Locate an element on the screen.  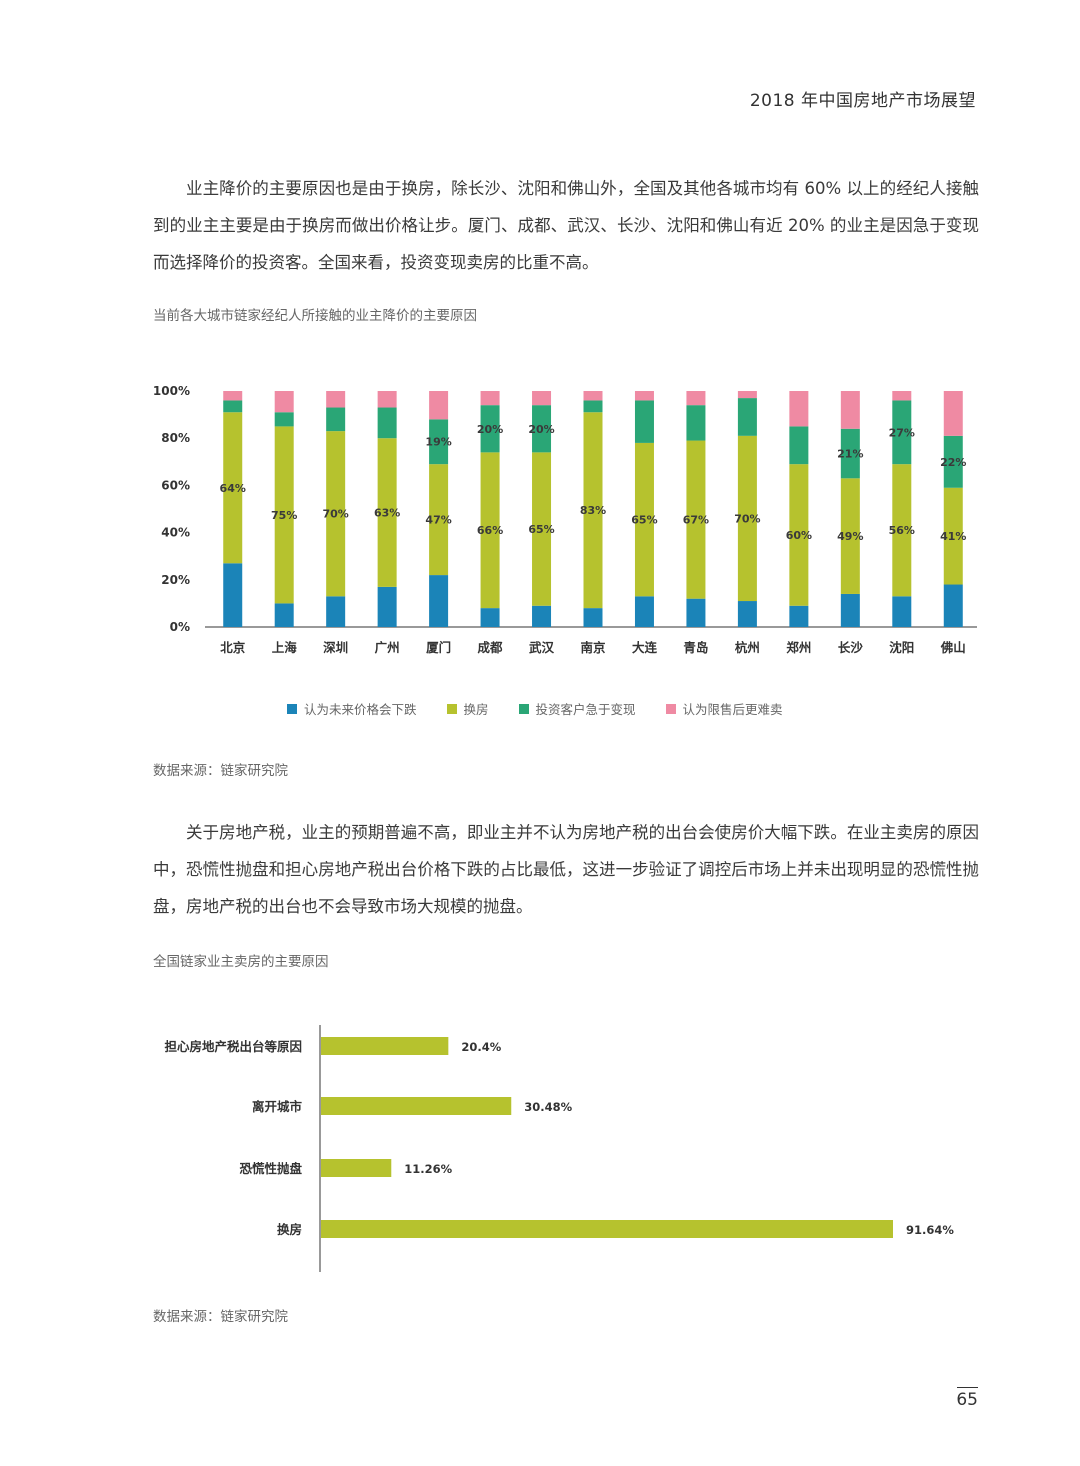
x-tick-label: 长沙 is located at coordinates (851, 647).